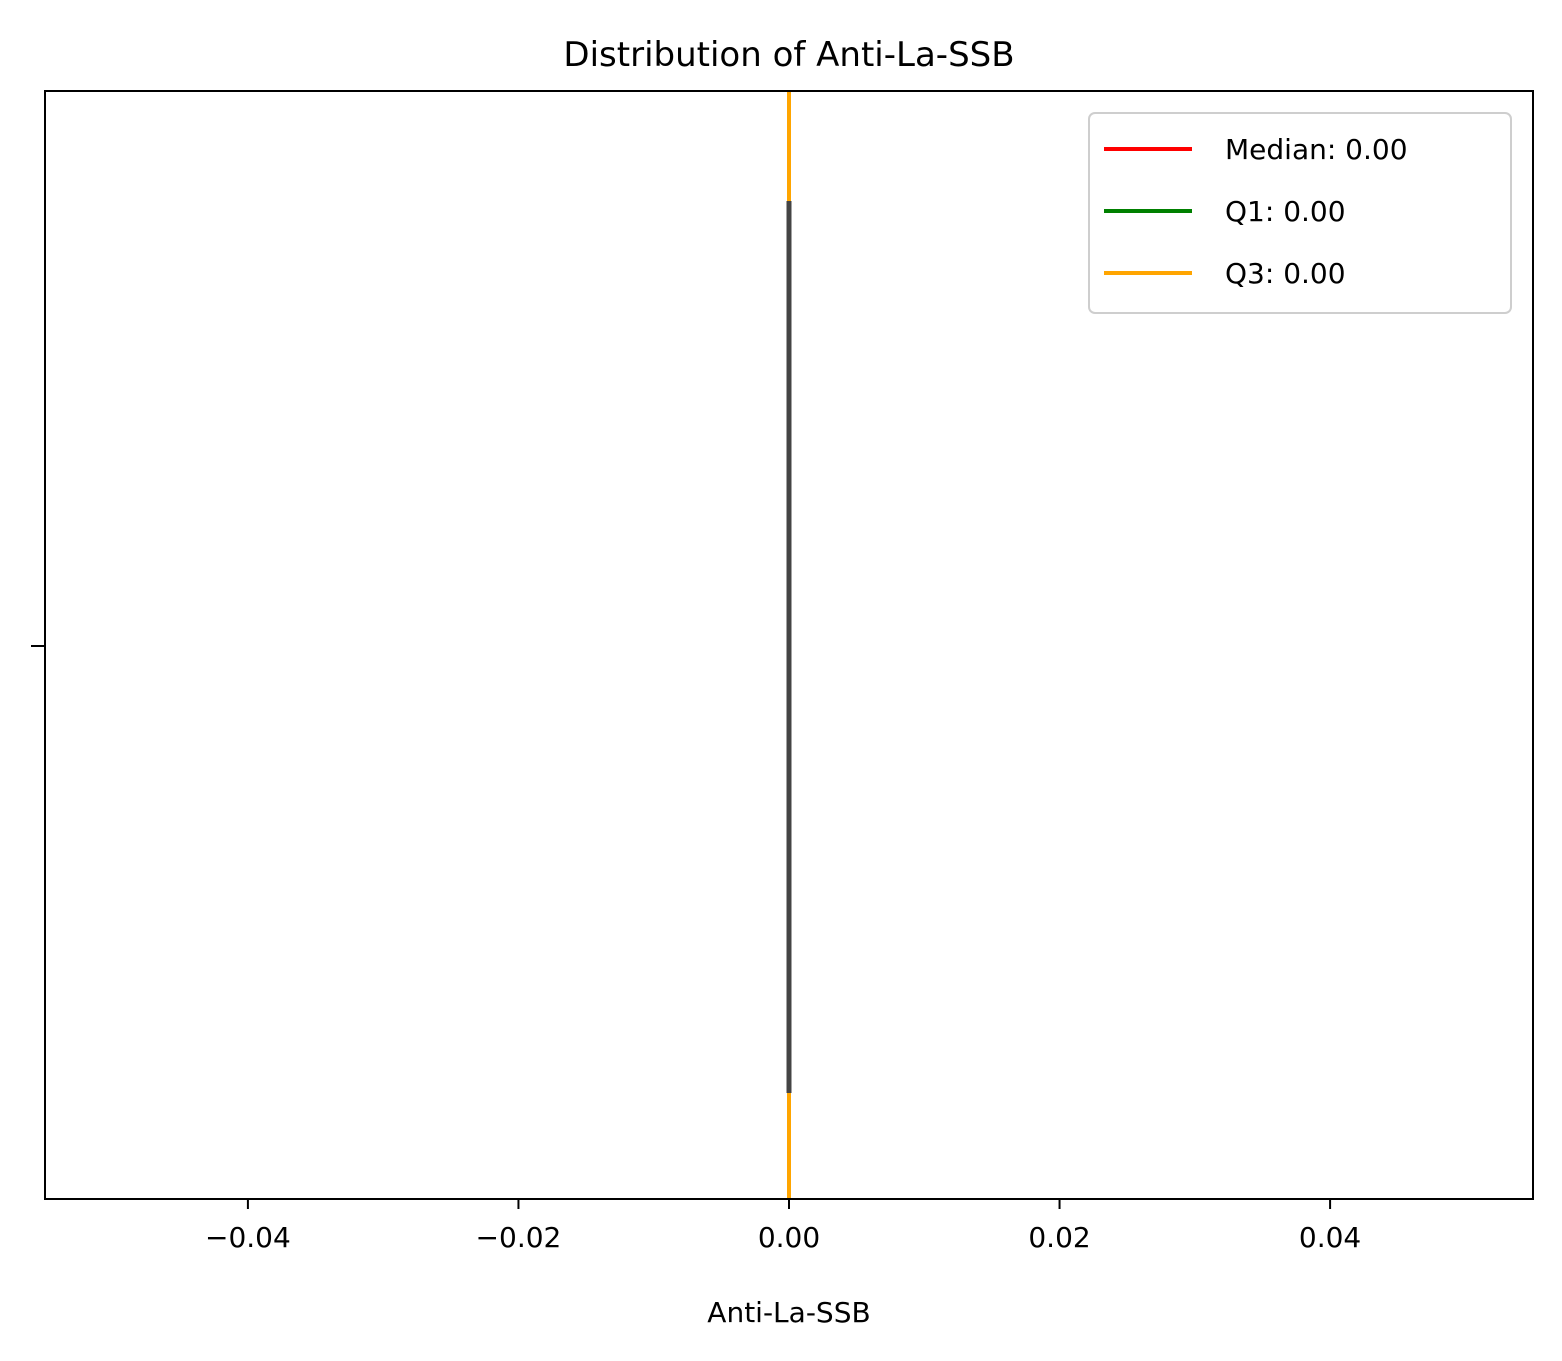  What do you see at coordinates (788, 55) in the screenshot?
I see `chart-title: Distribution of Anti-La-SSB` at bounding box center [788, 55].